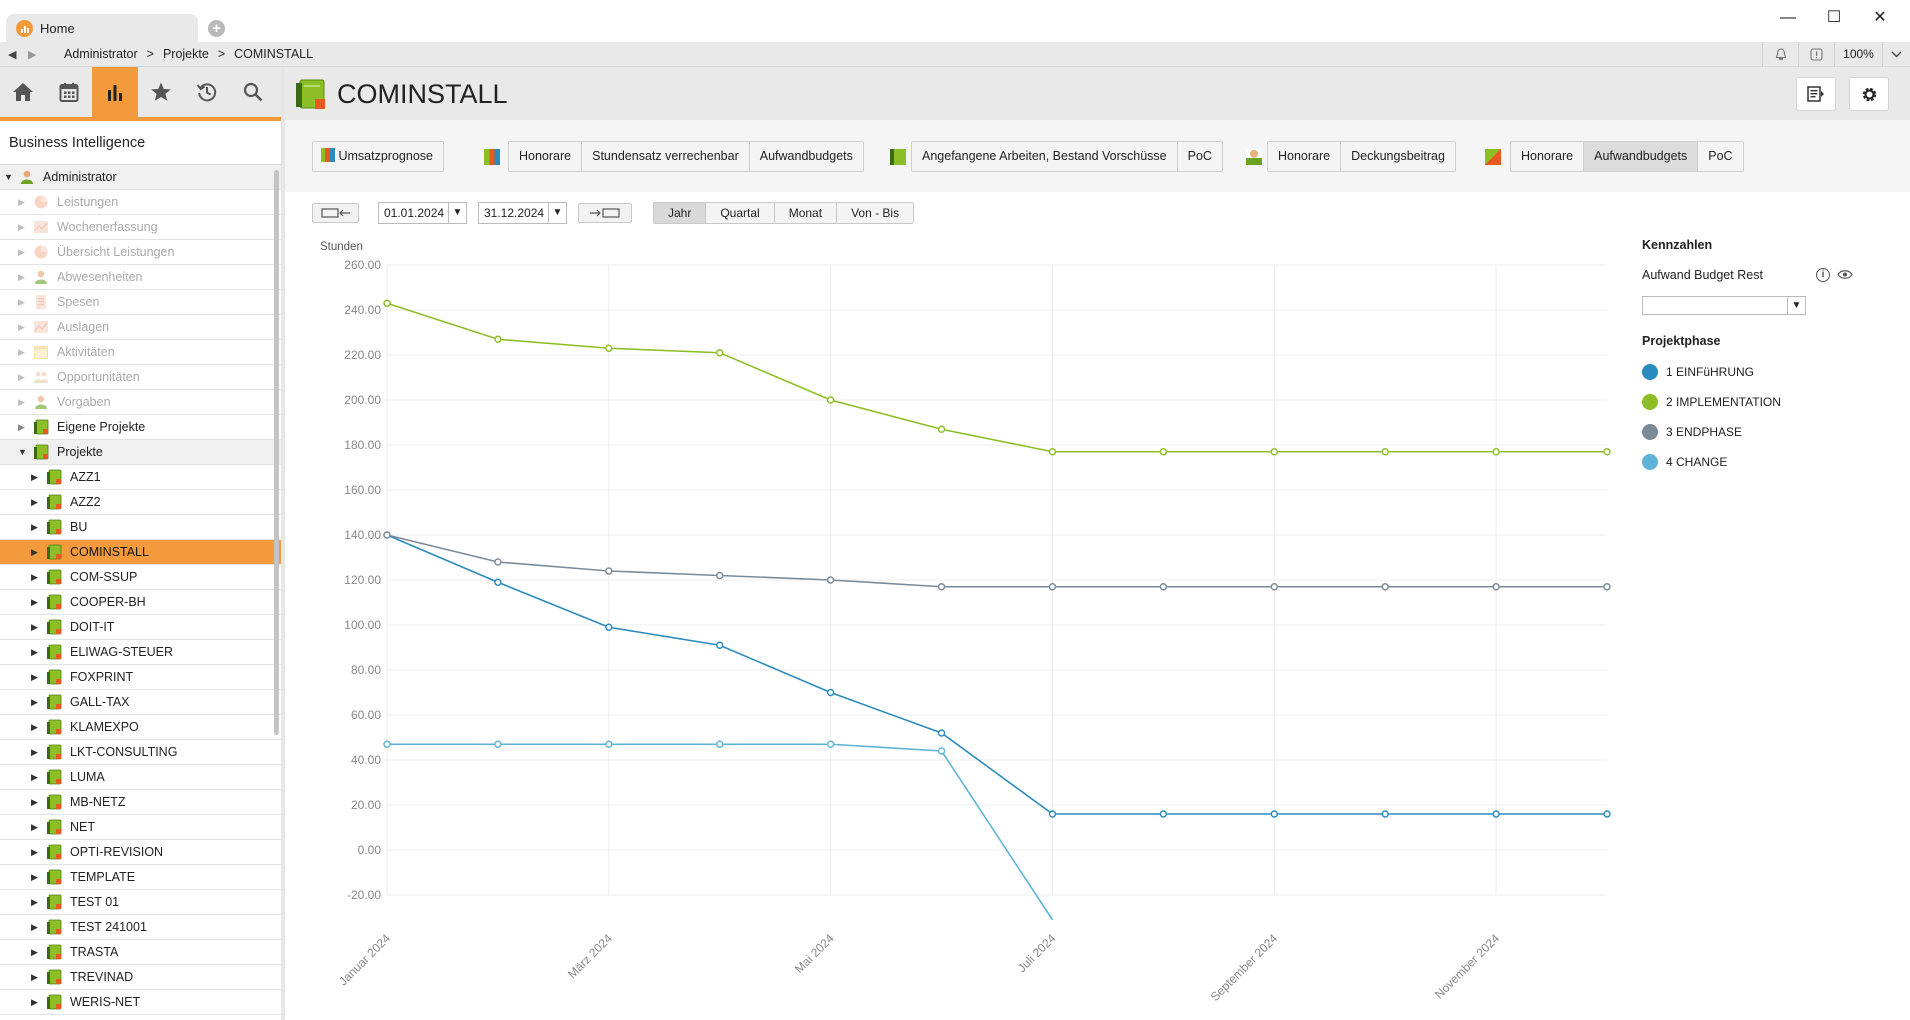 This screenshot has height=1020, width=1910. Describe the element at coordinates (140, 702) in the screenshot. I see `tree-item-gall-tax: ▶ GALL-TAX` at that location.